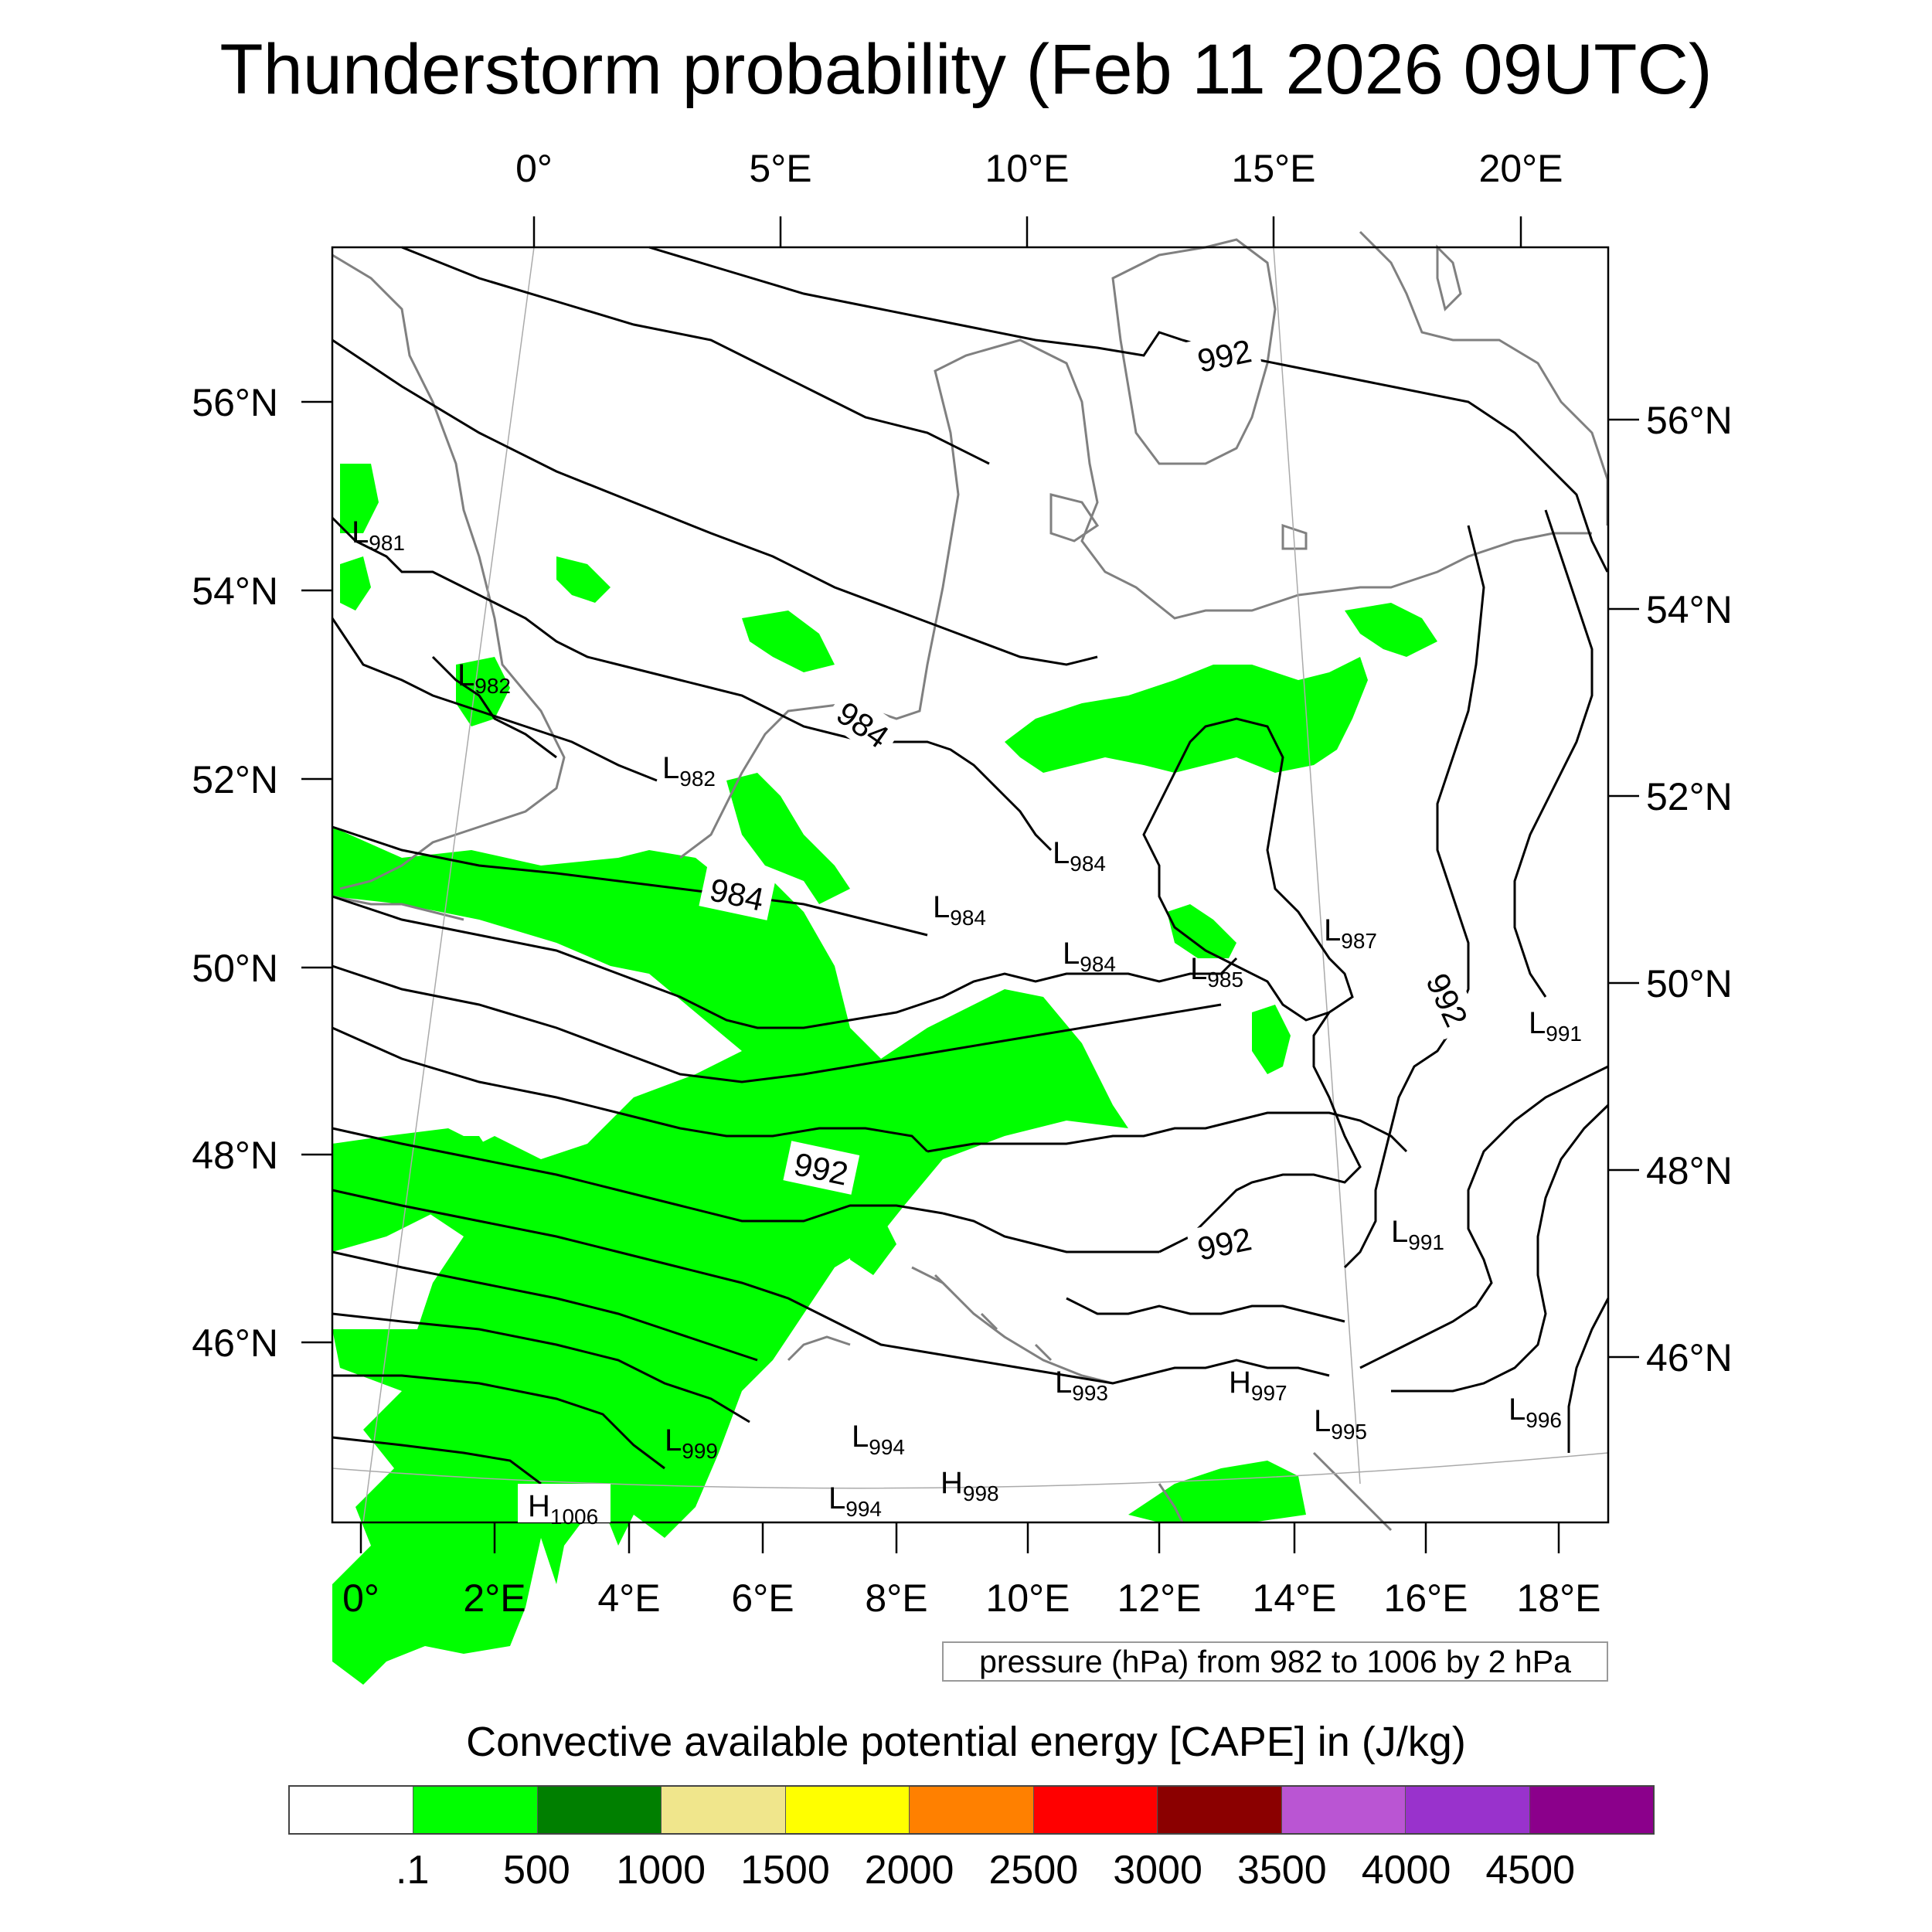 Image resolution: width=1932 pixels, height=1932 pixels. What do you see at coordinates (1317, 866) in the screenshot?
I see `meridian-15e` at bounding box center [1317, 866].